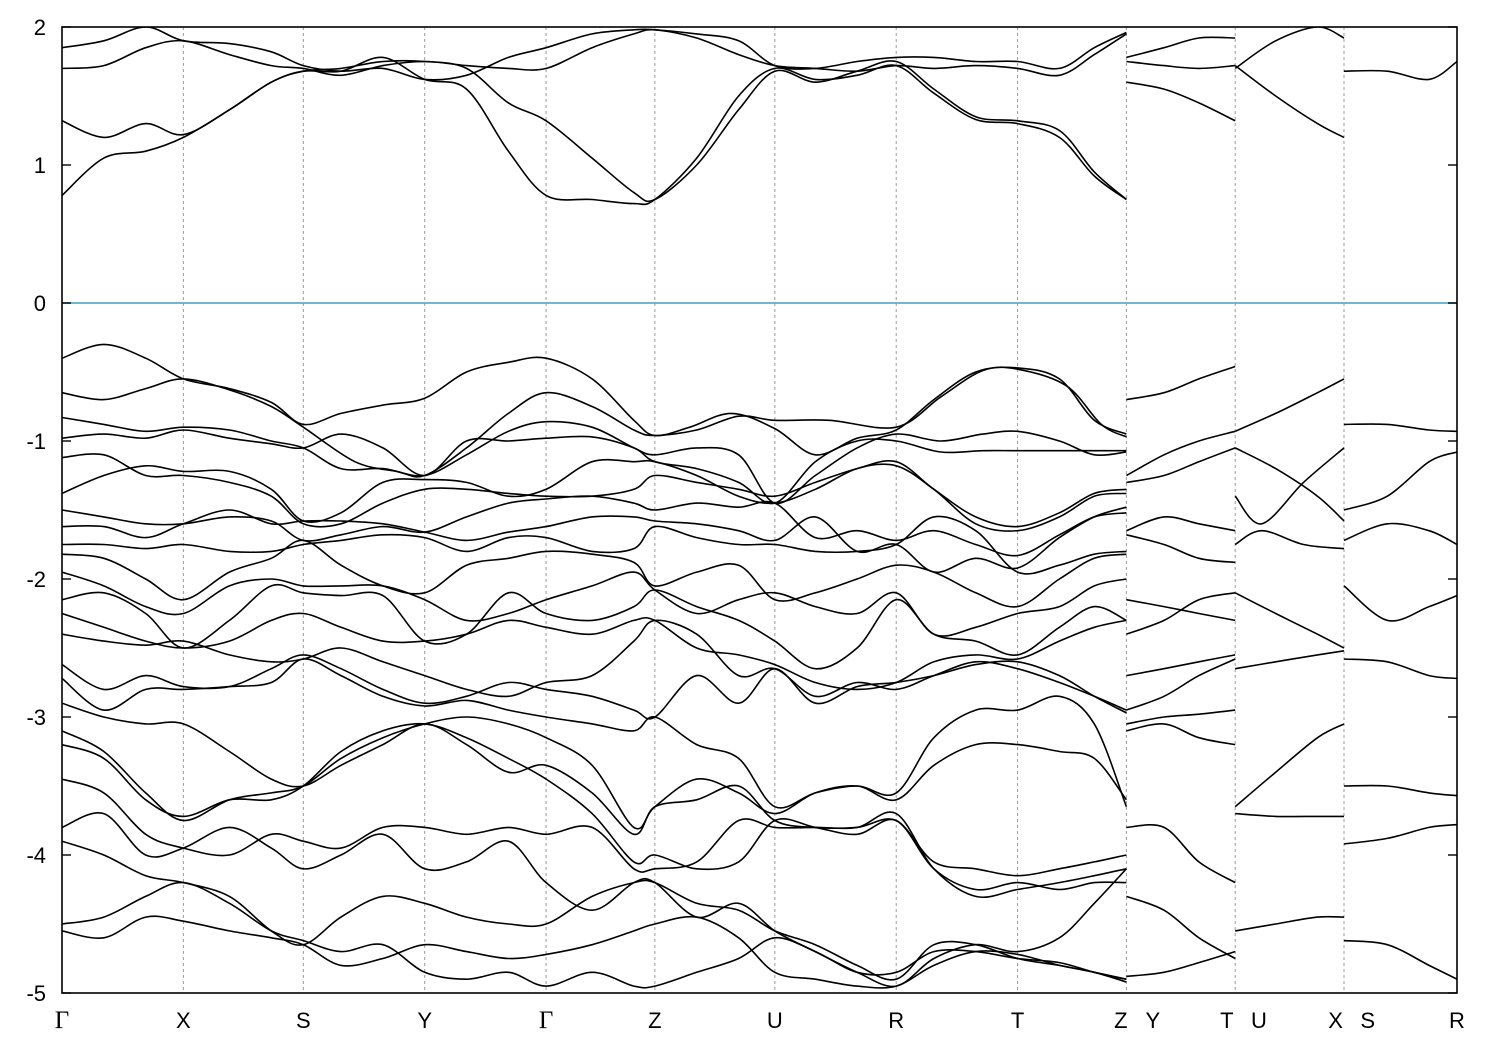  What do you see at coordinates (40, 165) in the screenshot?
I see `y-tick-label: 1` at bounding box center [40, 165].